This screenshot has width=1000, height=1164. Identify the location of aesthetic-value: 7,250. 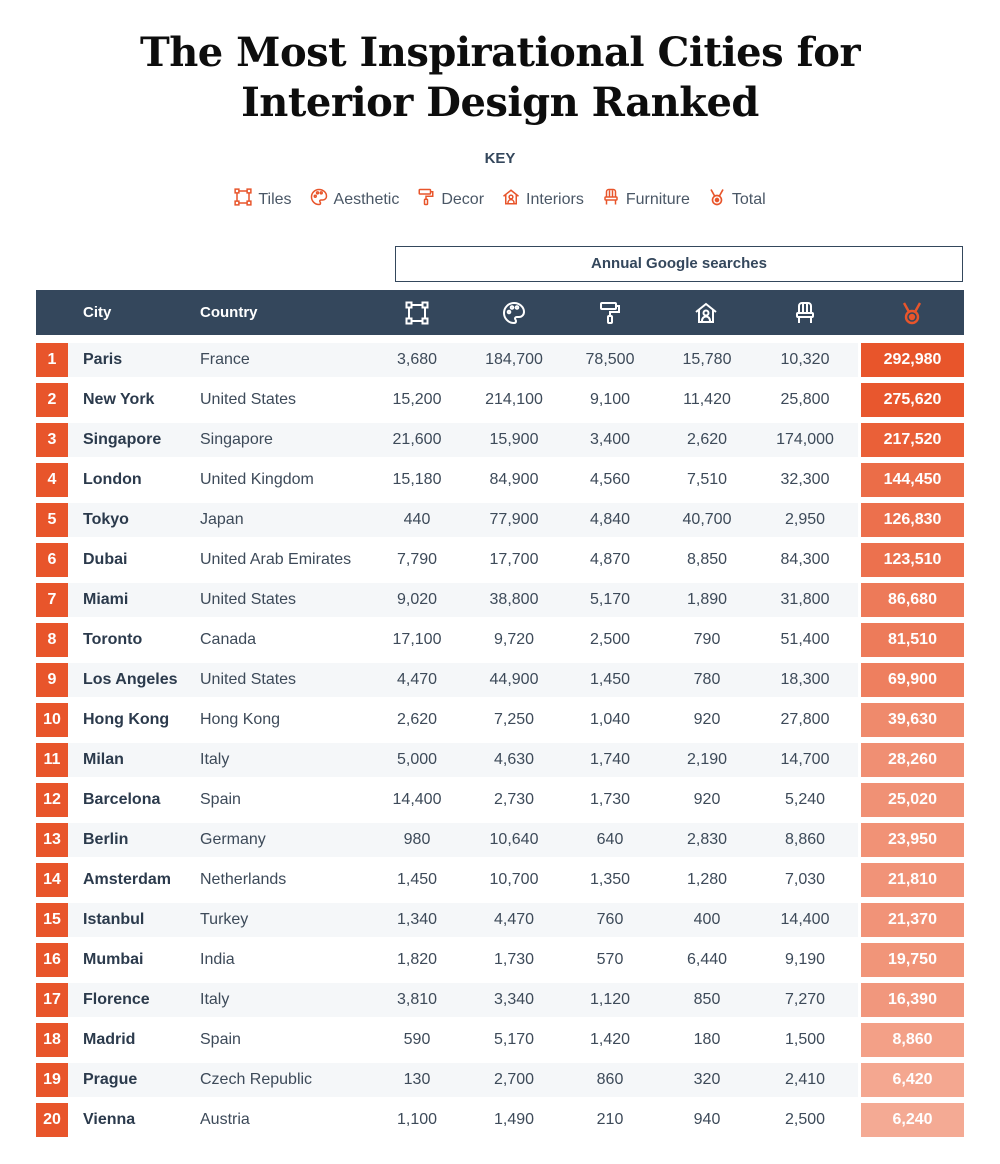
(514, 719).